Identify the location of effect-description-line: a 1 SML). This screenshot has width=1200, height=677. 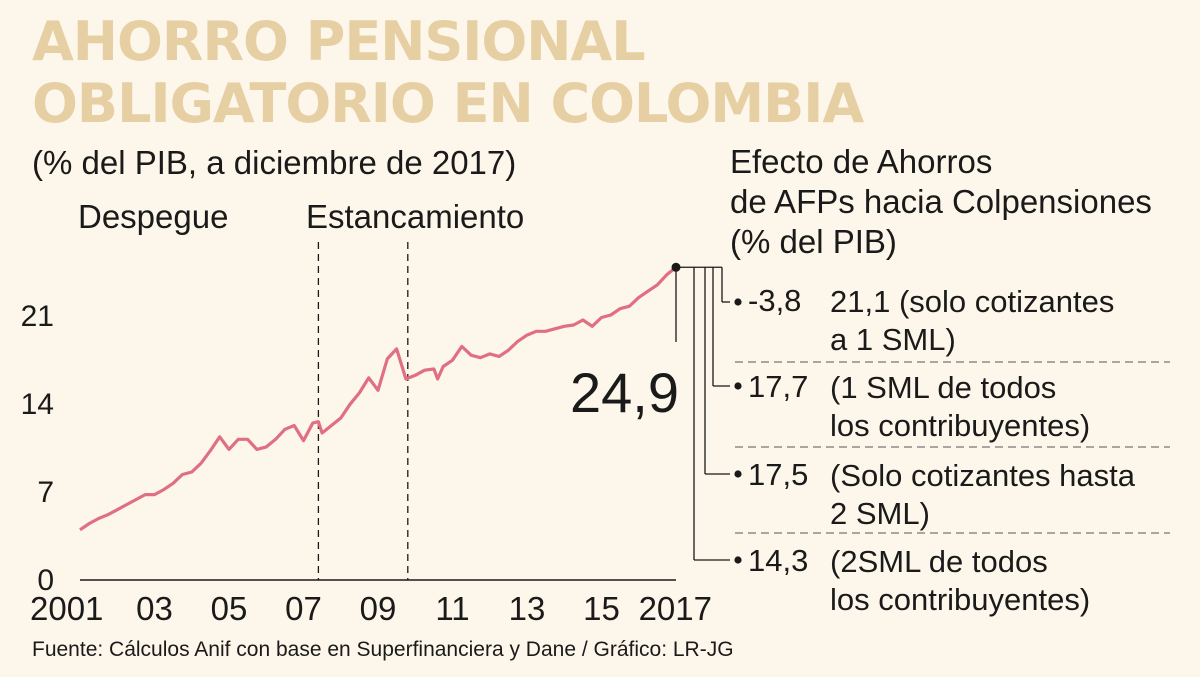
(893, 339).